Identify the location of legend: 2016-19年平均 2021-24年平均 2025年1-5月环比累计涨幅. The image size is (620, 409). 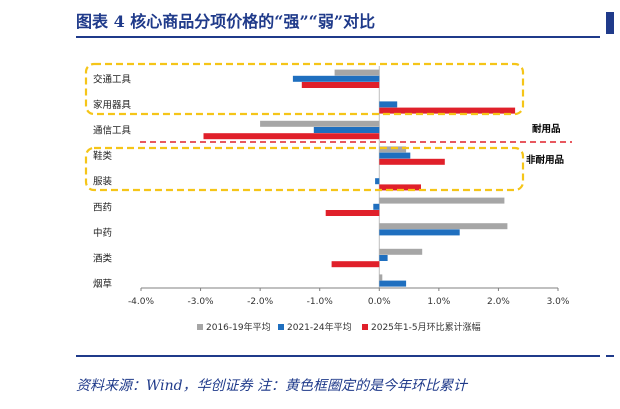
(339, 327).